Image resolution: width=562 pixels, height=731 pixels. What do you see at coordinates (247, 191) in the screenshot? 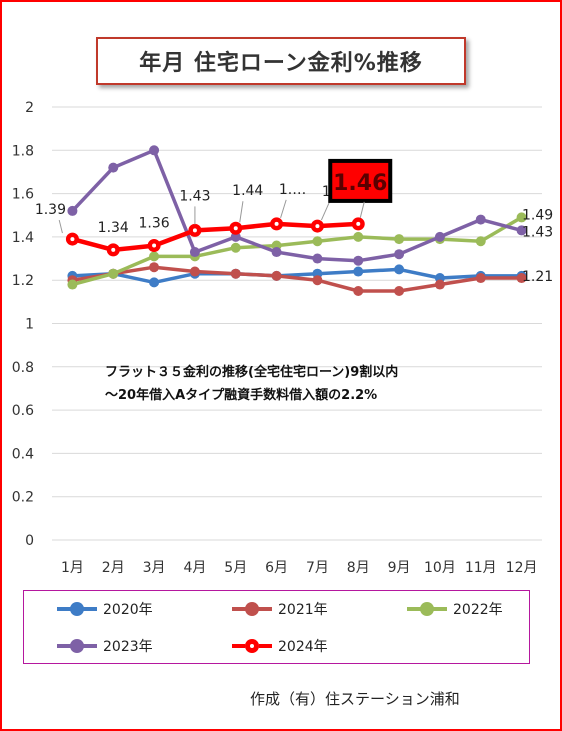
I see `data-label-2024: 1.44` at bounding box center [247, 191].